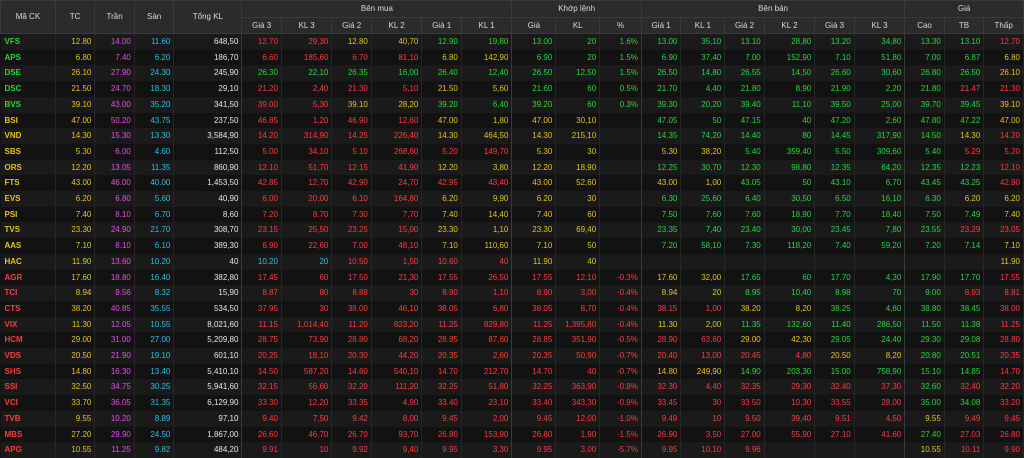  What do you see at coordinates (744, 25) in the screenshot?
I see `col-header-sell-price-2: Giá 2` at bounding box center [744, 25].